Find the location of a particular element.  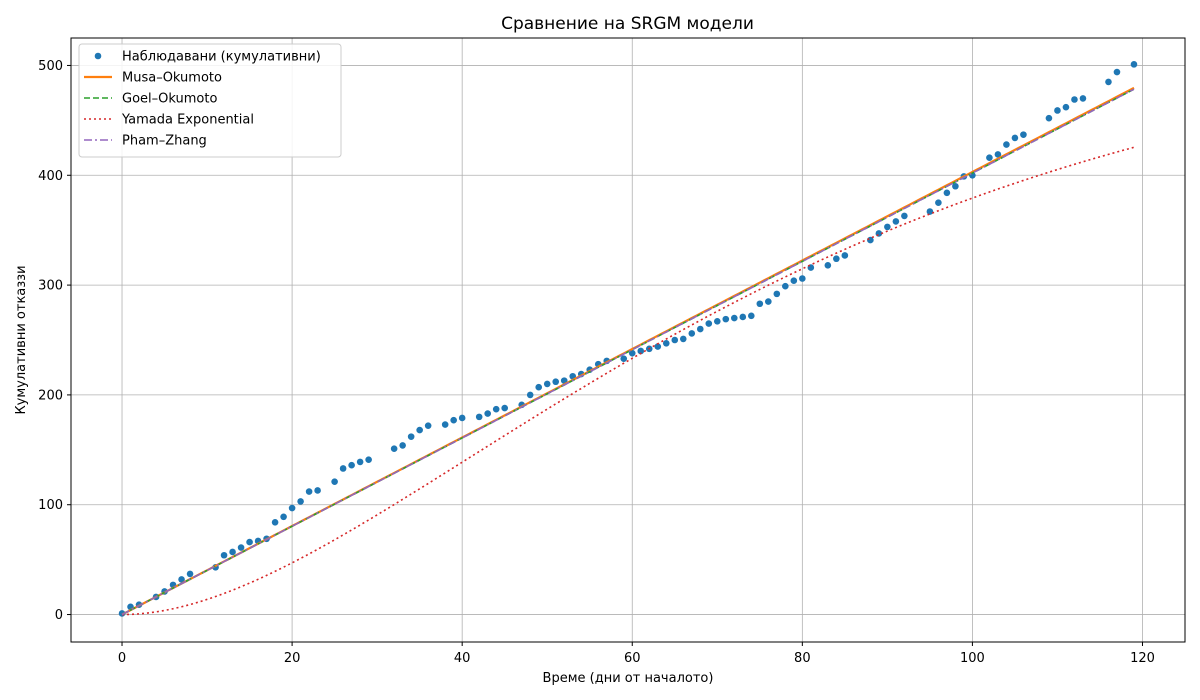

x-tick-label: 80 is located at coordinates (802, 658).